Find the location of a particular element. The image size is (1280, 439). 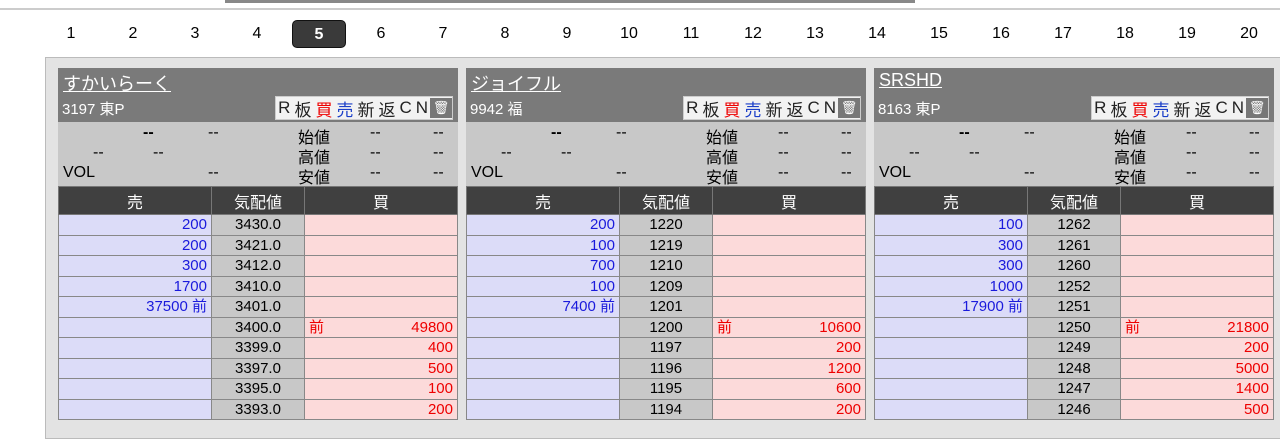

sell-qty: 700 is located at coordinates (543, 266).